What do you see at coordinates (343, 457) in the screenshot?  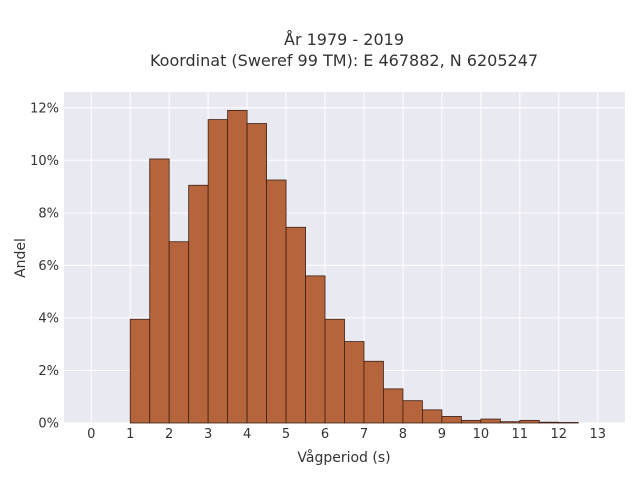 I see `x-axis-label: Vågperiod (s)` at bounding box center [343, 457].